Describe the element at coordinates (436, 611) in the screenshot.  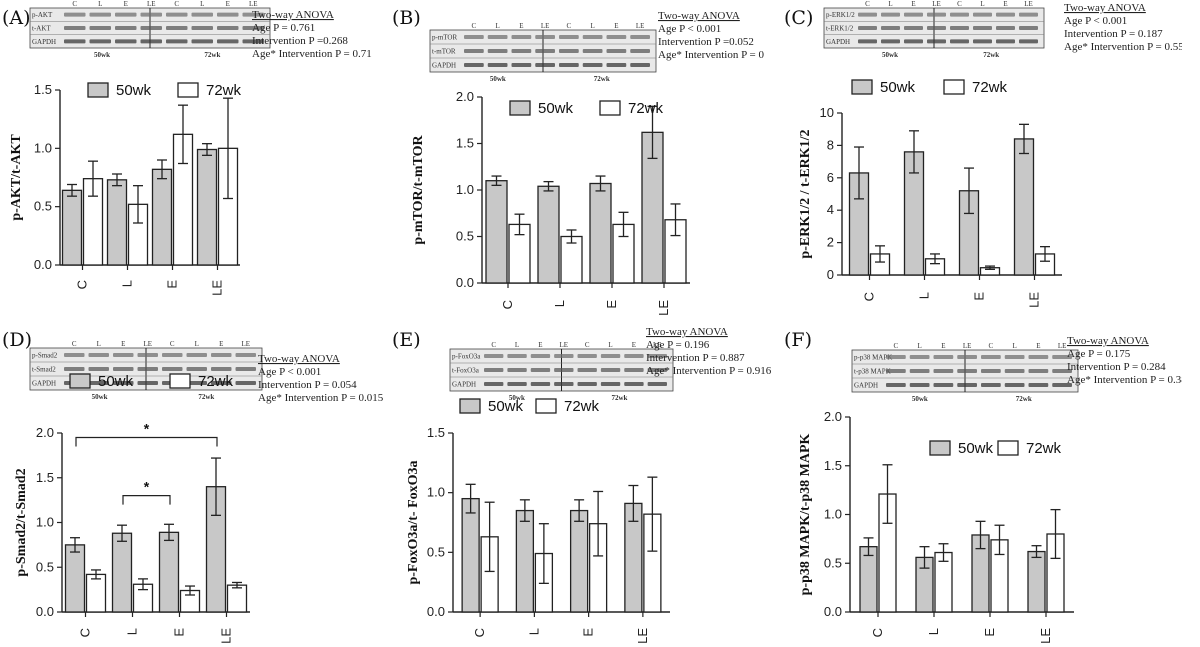
I see `y-tick-label: 0.0` at that location.